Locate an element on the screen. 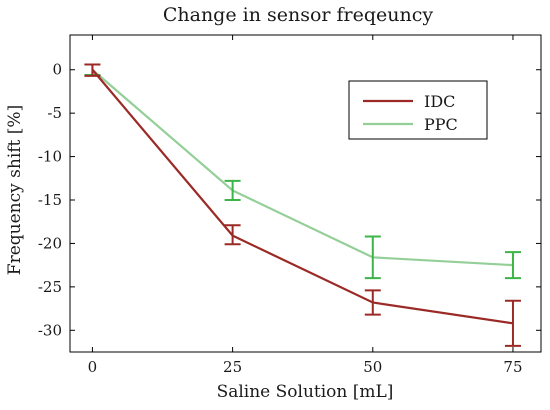 The width and height of the screenshot is (550, 410). legend-label-ppc: PPC is located at coordinates (441, 124).